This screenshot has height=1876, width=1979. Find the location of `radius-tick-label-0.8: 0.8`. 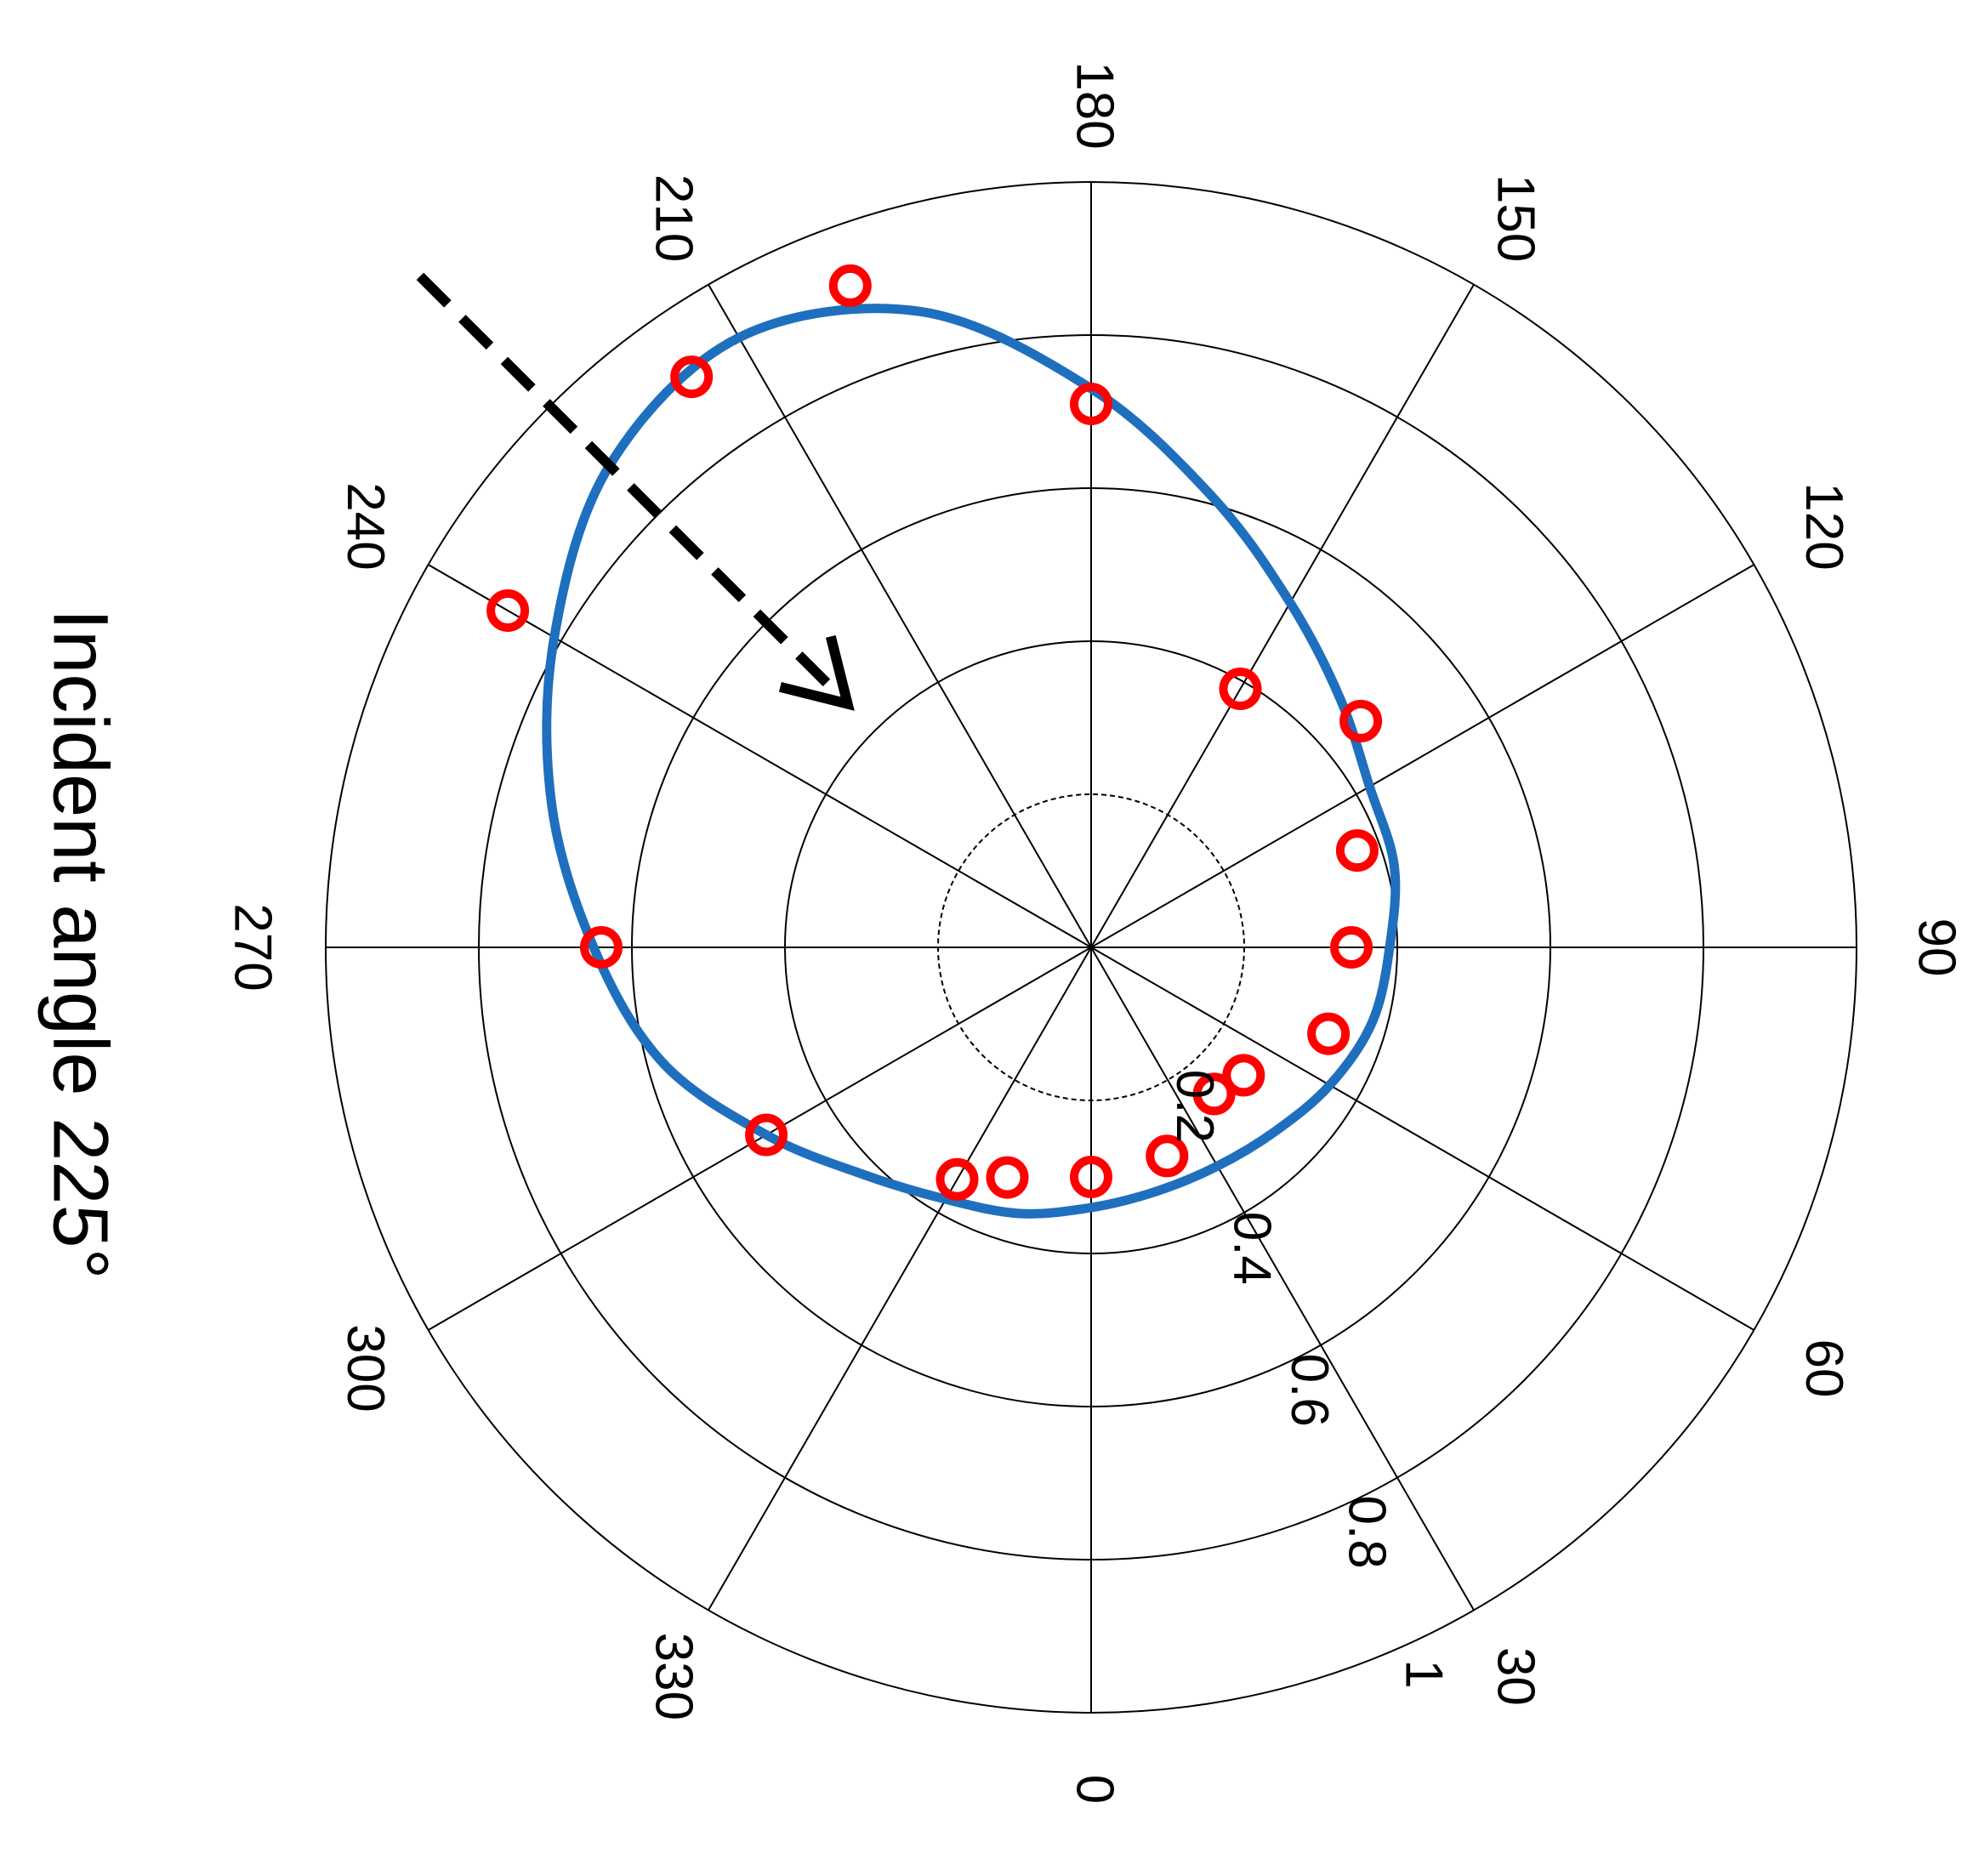

radius-tick-label-0.8: 0.8 is located at coordinates (1366, 1531).